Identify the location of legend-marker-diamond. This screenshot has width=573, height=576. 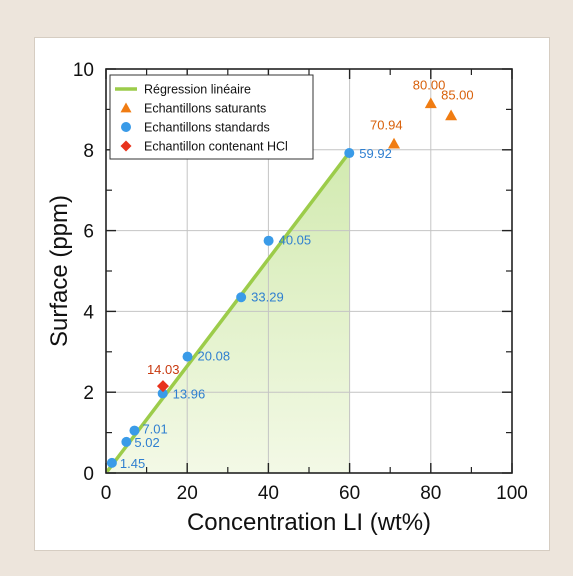
(126, 146).